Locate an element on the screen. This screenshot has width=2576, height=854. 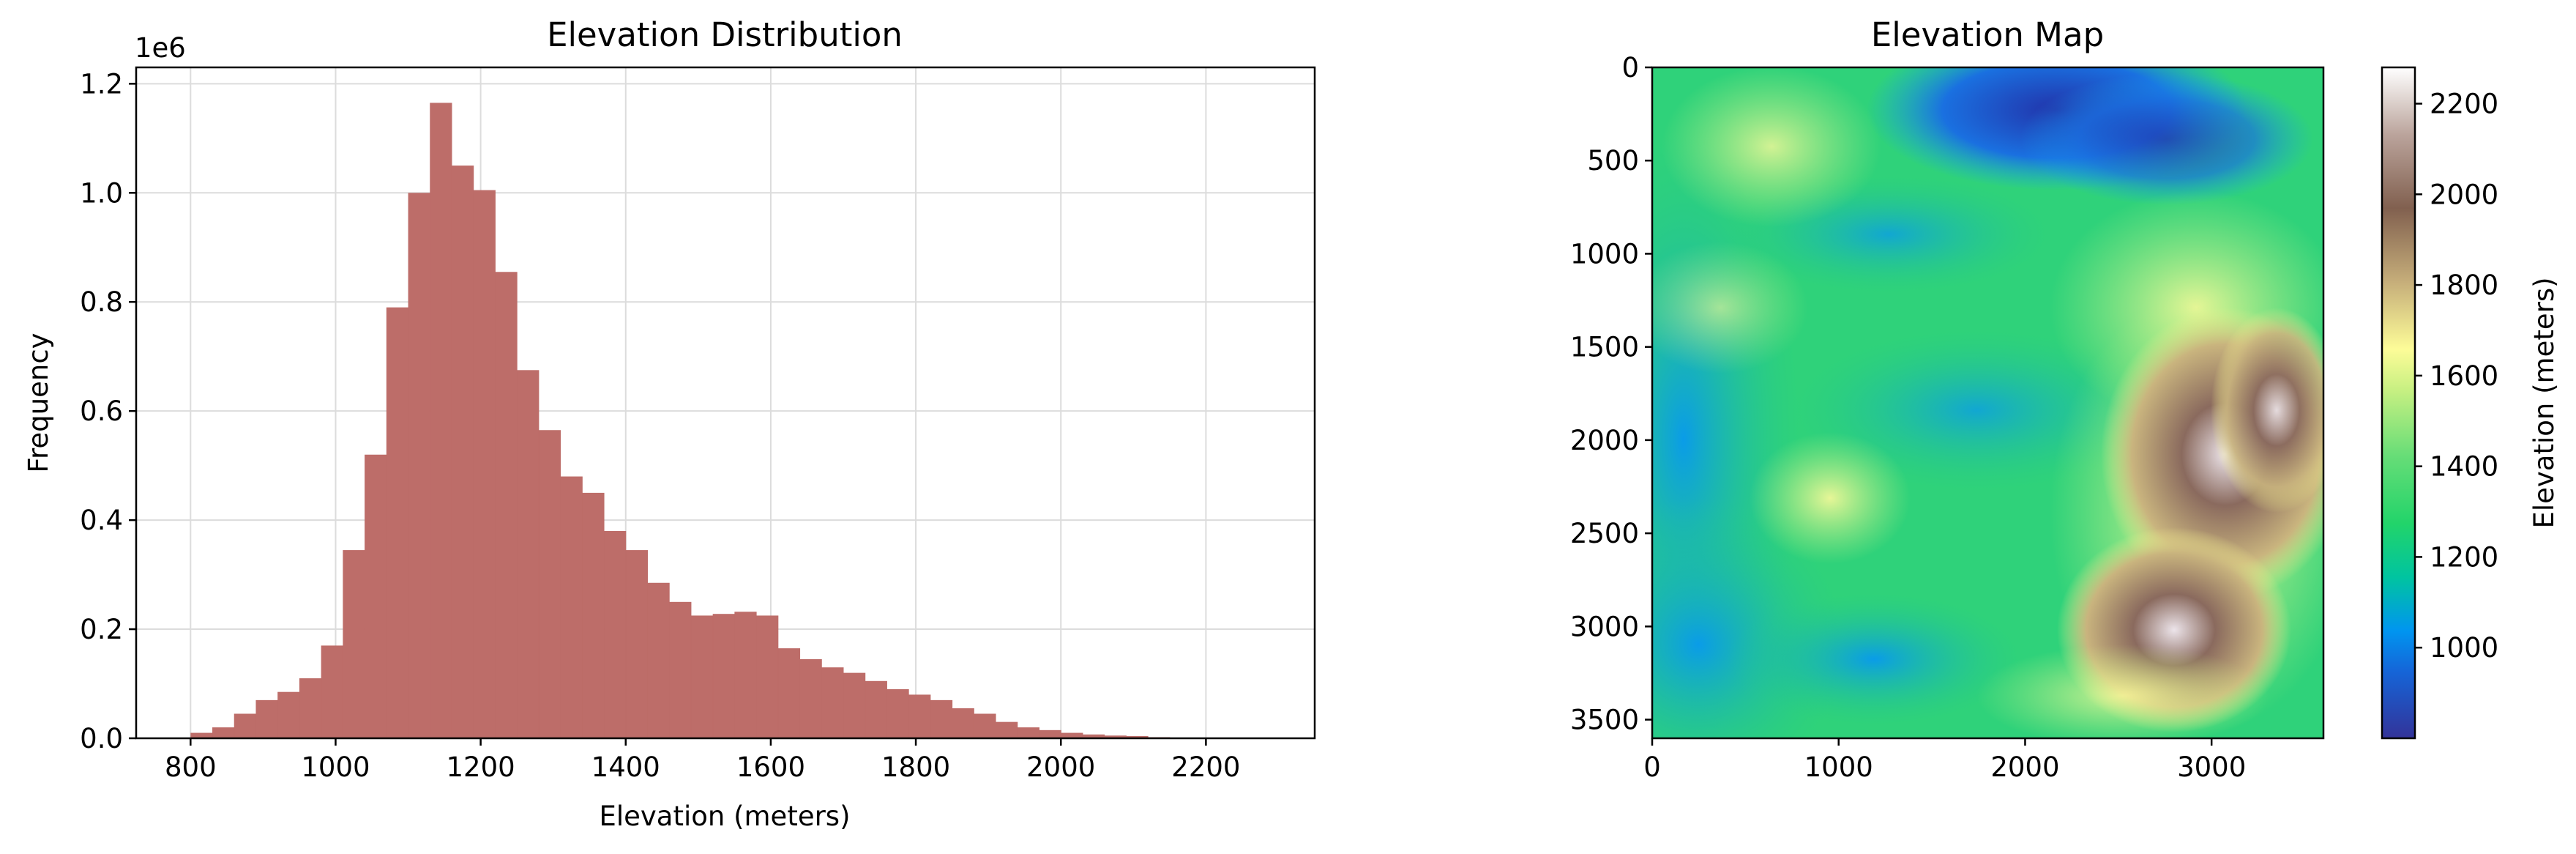
histogram-x-tick-label: 1800 is located at coordinates (915, 767).